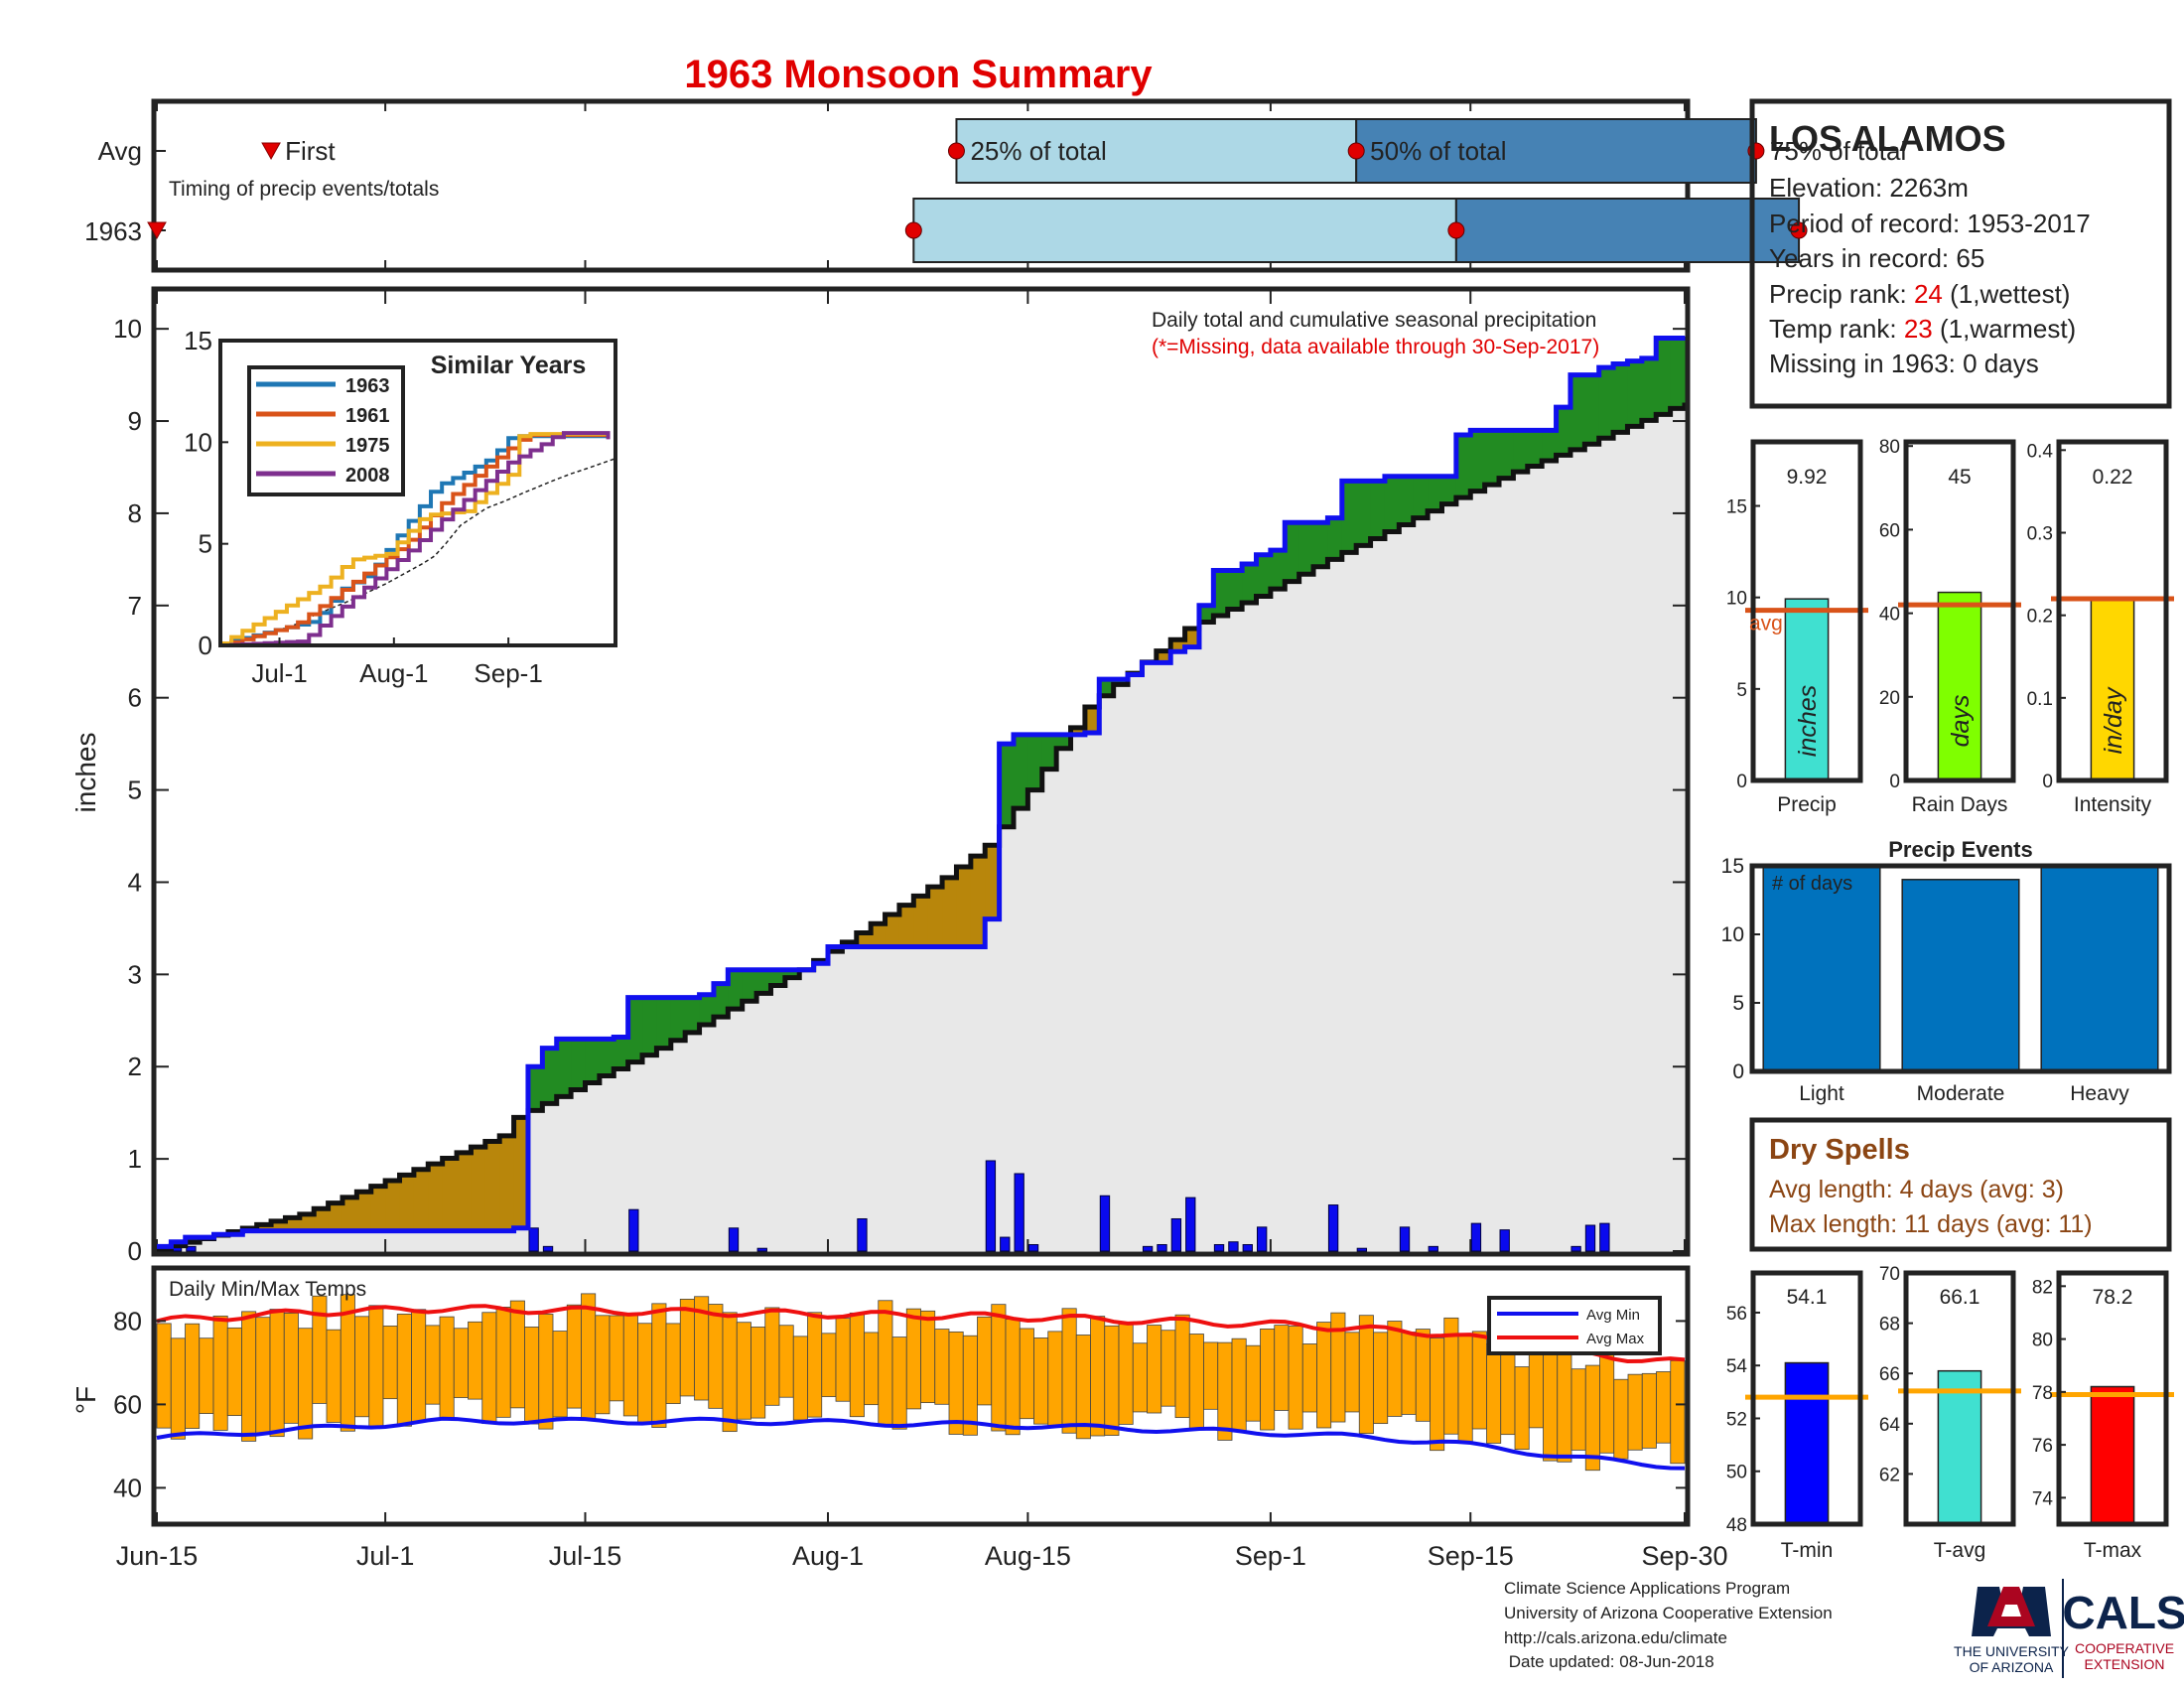  I want to click on season-y-tick-label: 10, so click(1736, 599).